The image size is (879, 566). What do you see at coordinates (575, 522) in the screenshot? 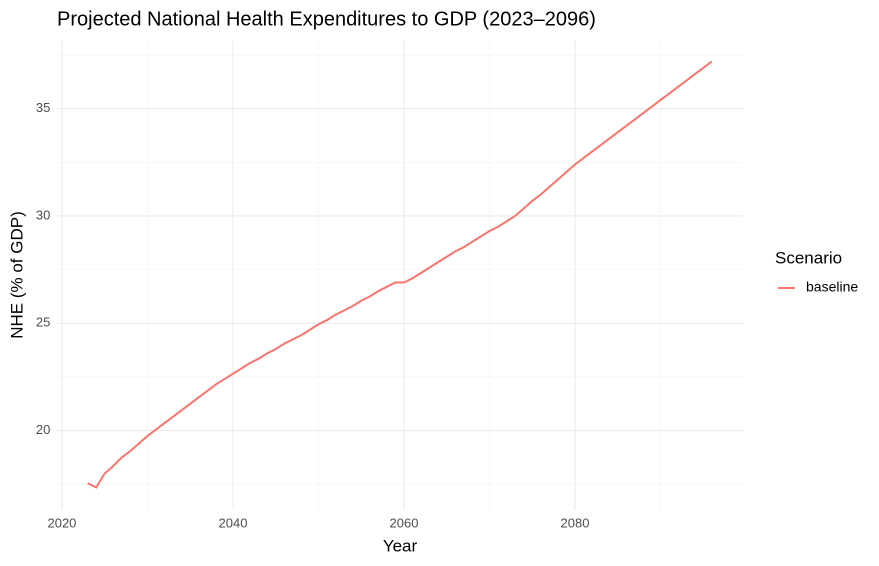
I see `x-tick-label: 2080` at bounding box center [575, 522].